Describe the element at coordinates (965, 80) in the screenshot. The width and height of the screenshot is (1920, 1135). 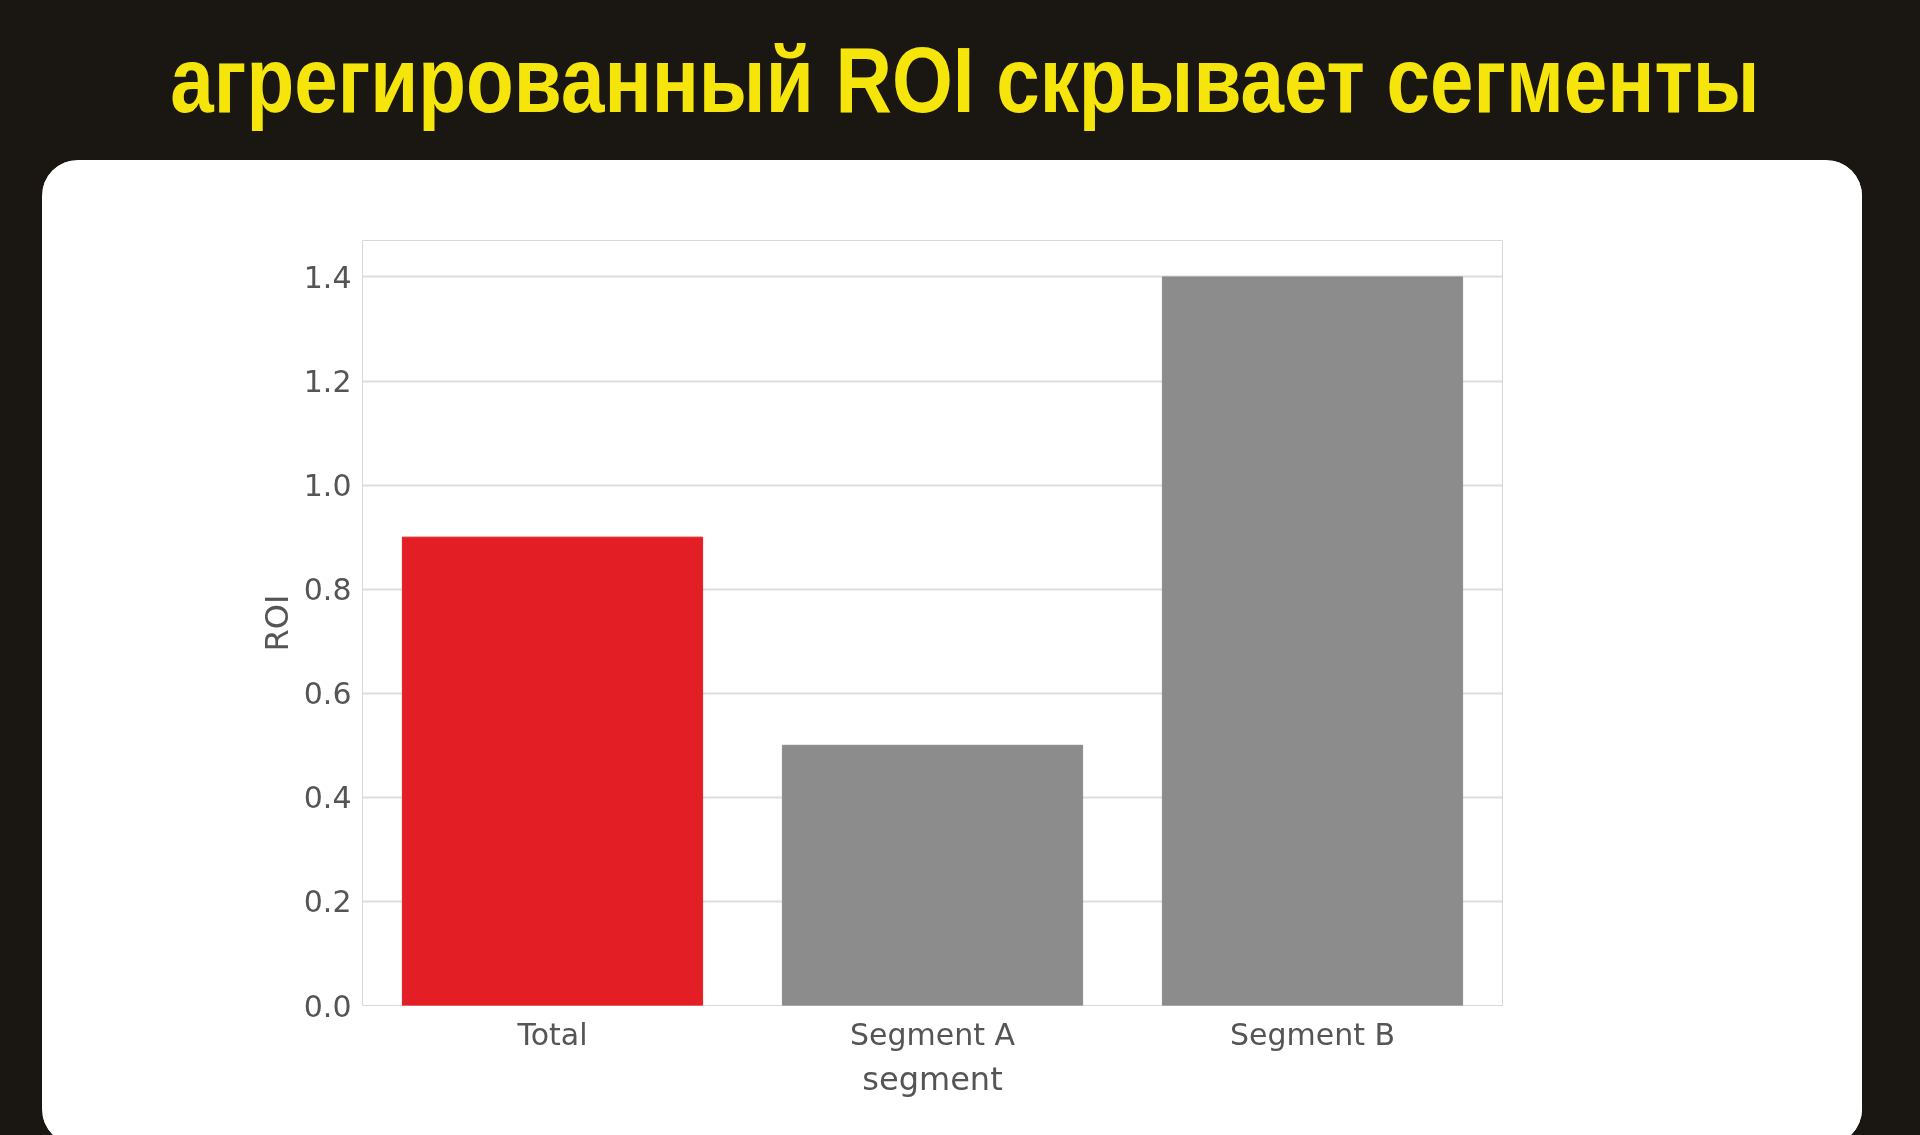
I see `chart-title: агрегированный ROI скрывает сегменты` at that location.